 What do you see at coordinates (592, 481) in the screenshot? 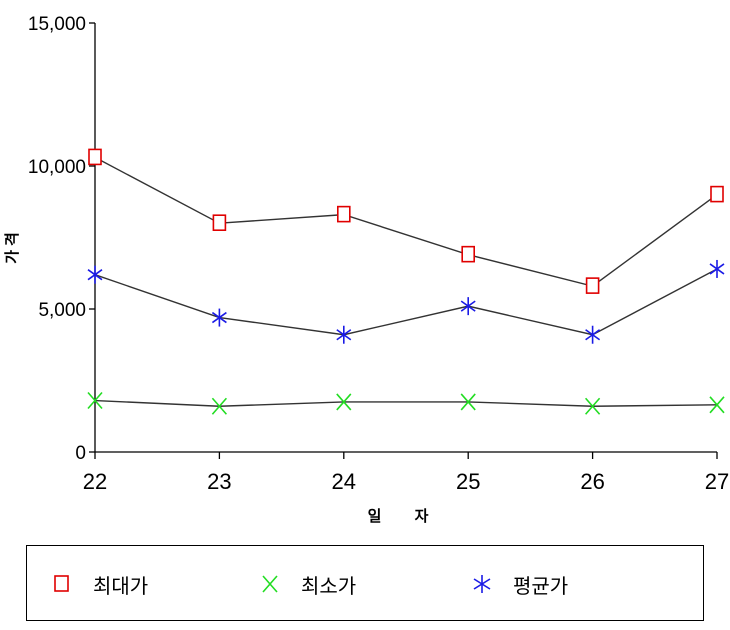
I see `x-tick-label: 26` at bounding box center [592, 481].